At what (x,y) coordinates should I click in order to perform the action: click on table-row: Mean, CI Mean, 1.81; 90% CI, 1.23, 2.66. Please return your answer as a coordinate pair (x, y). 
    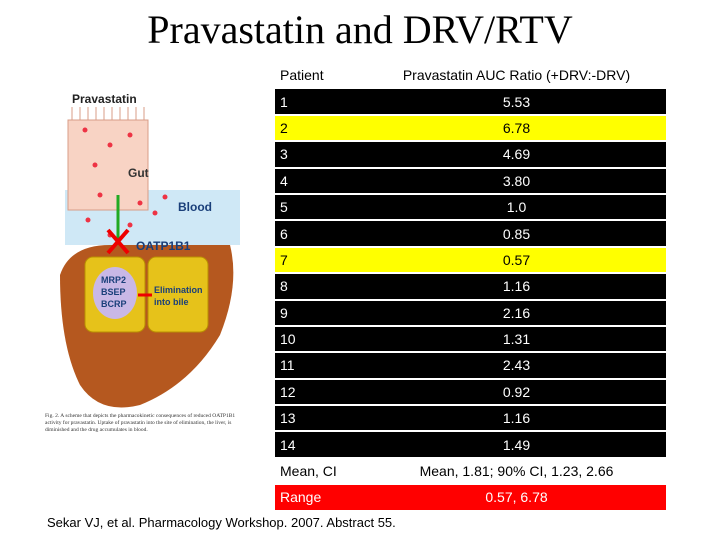
    Looking at the image, I should click on (470, 471).